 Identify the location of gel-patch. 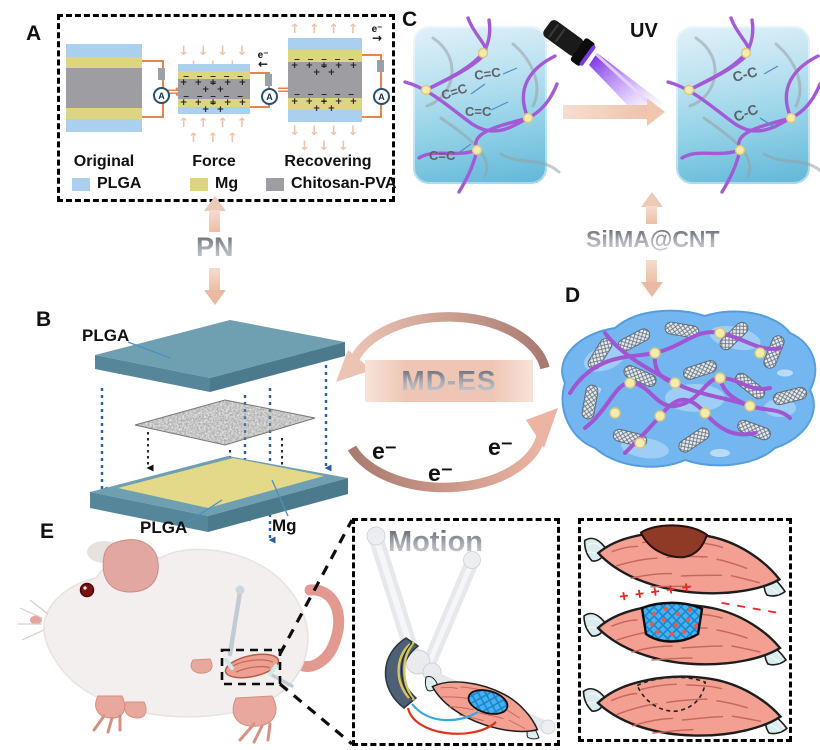
(488, 702).